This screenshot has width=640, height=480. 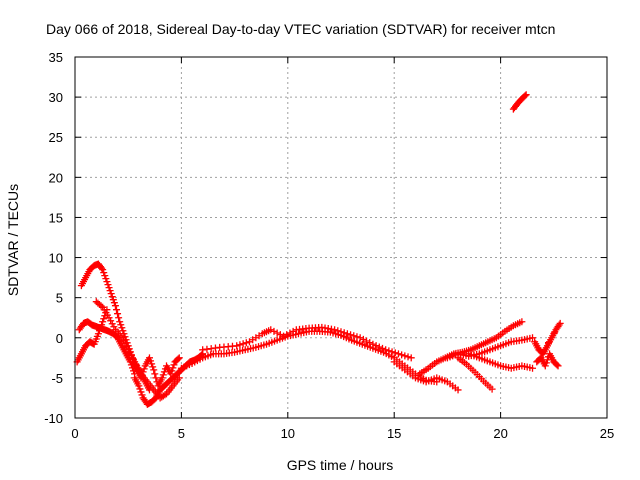 What do you see at coordinates (56, 97) in the screenshot?
I see `y-tick-label: 30` at bounding box center [56, 97].